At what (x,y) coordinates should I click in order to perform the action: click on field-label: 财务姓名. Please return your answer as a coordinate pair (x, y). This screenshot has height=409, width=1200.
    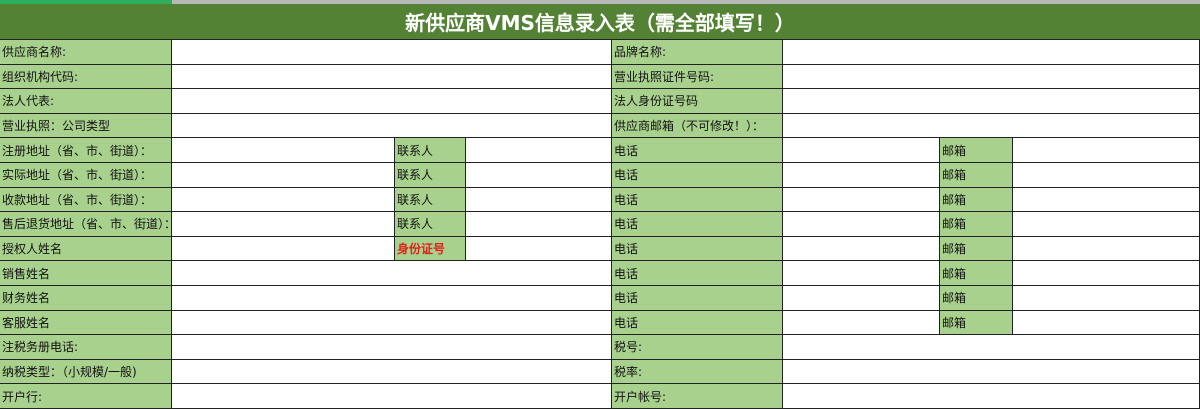
    Looking at the image, I should click on (86, 298).